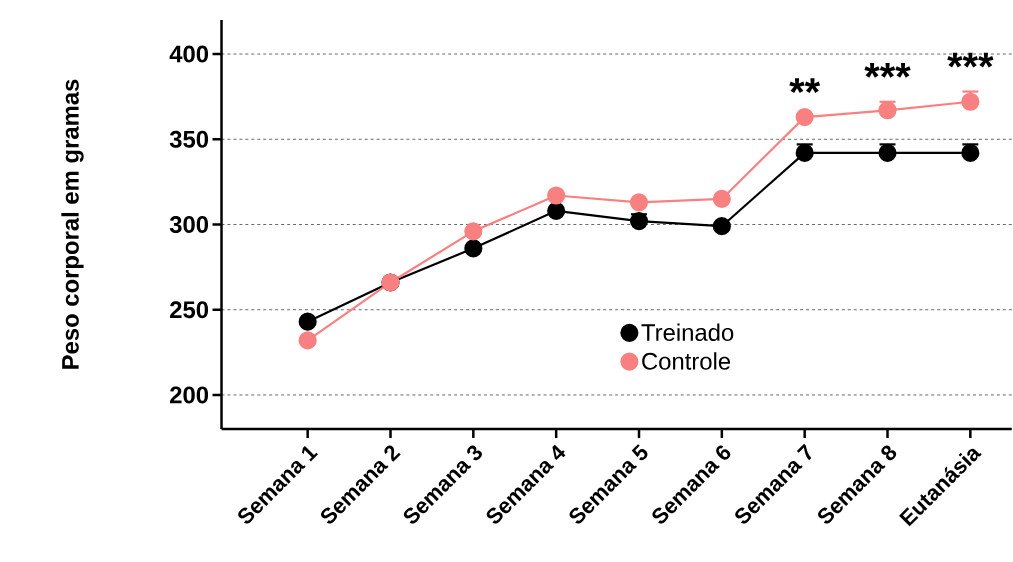 Image resolution: width=1013 pixels, height=562 pixels. What do you see at coordinates (189, 54) in the screenshot?
I see `y-tick-label: 400` at bounding box center [189, 54].